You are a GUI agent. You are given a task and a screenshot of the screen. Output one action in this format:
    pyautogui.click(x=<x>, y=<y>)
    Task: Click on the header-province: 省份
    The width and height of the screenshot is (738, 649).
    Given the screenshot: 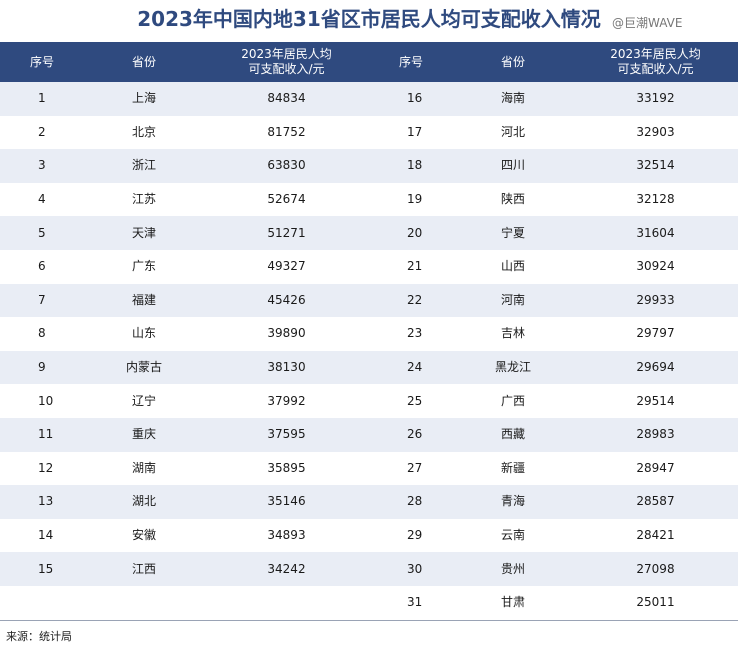 What is the action you would take?
    pyautogui.click(x=144, y=62)
    